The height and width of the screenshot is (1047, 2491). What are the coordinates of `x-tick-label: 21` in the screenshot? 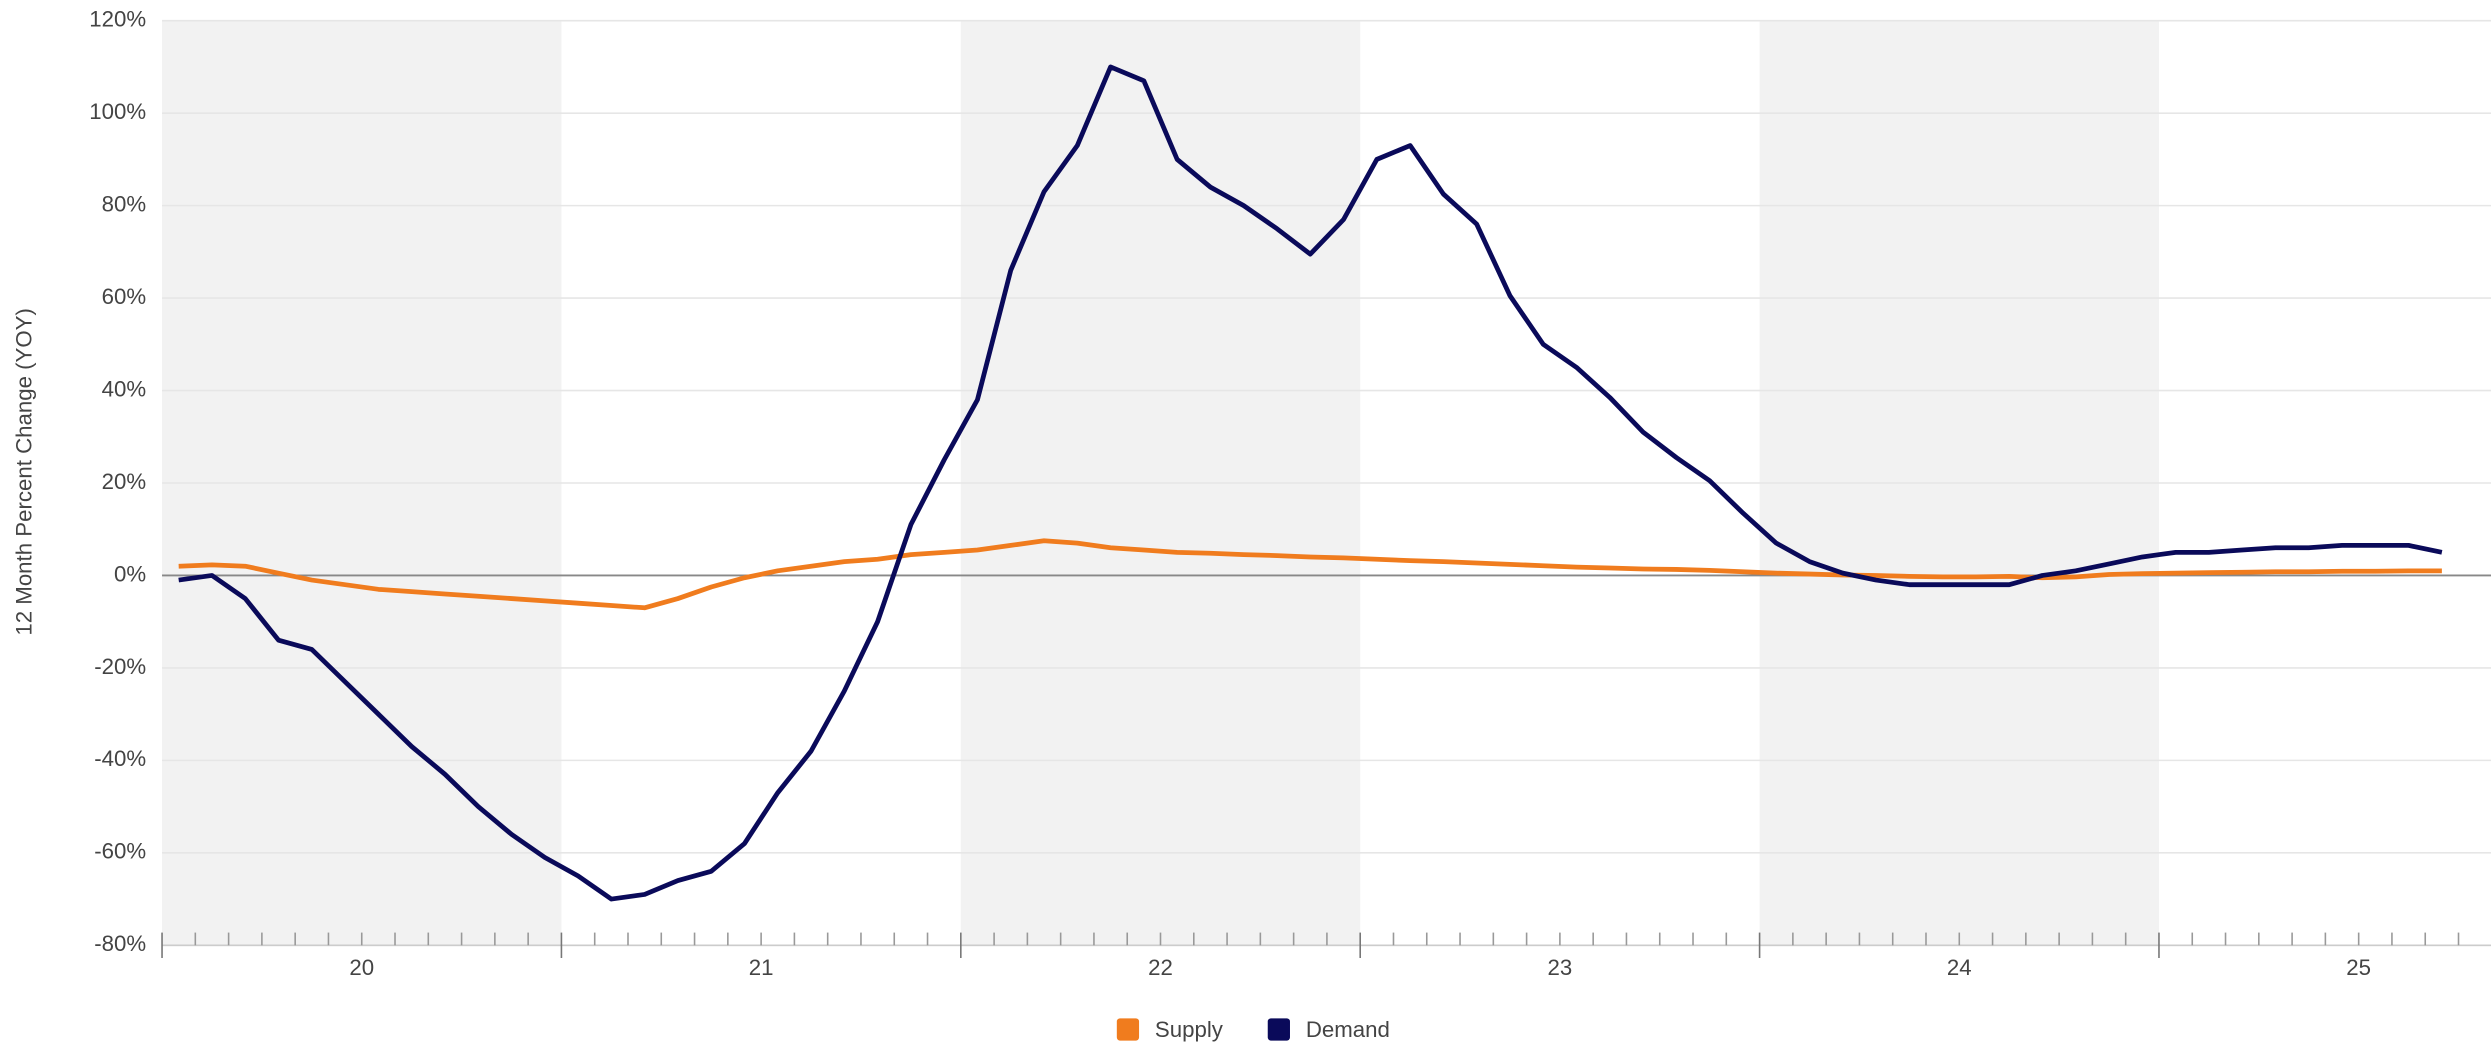 It's located at (761, 967).